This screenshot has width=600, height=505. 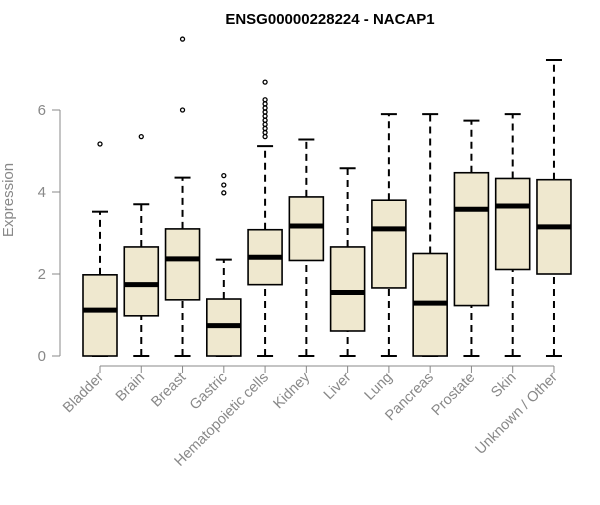 I want to click on y-axis: 0 2 4 6, so click(x=49, y=233).